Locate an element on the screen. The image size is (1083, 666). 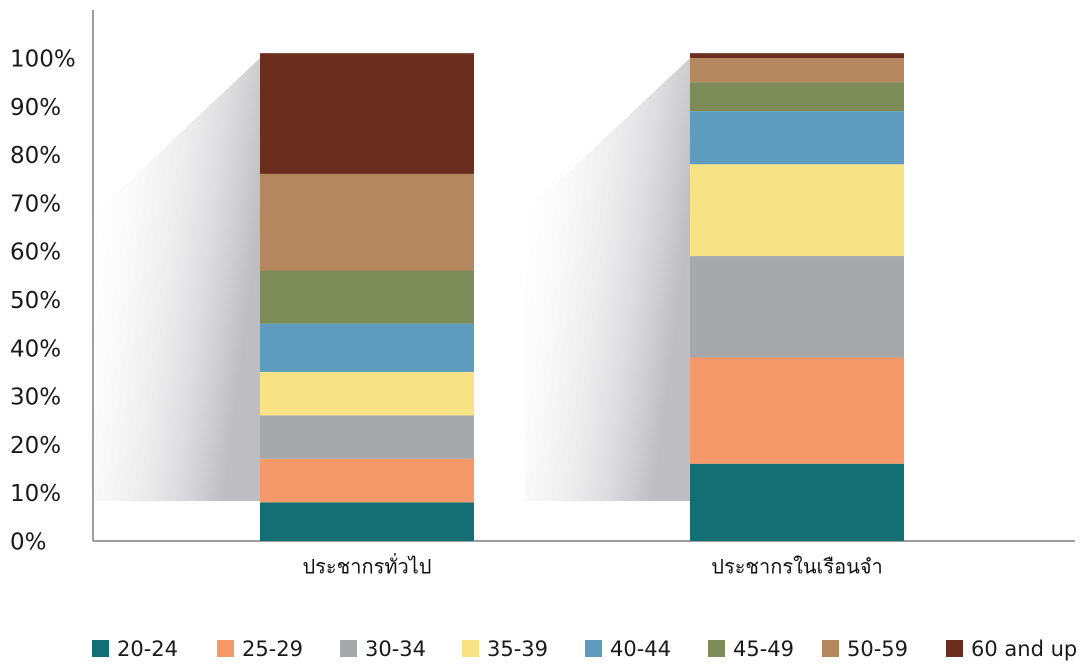
y-tick-label: 50% is located at coordinates (35, 301).